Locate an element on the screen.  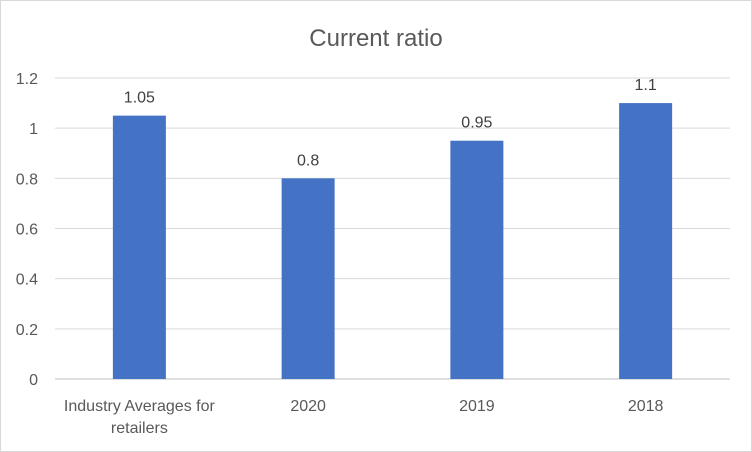
y-tick-label: 0.4 is located at coordinates (27, 280).